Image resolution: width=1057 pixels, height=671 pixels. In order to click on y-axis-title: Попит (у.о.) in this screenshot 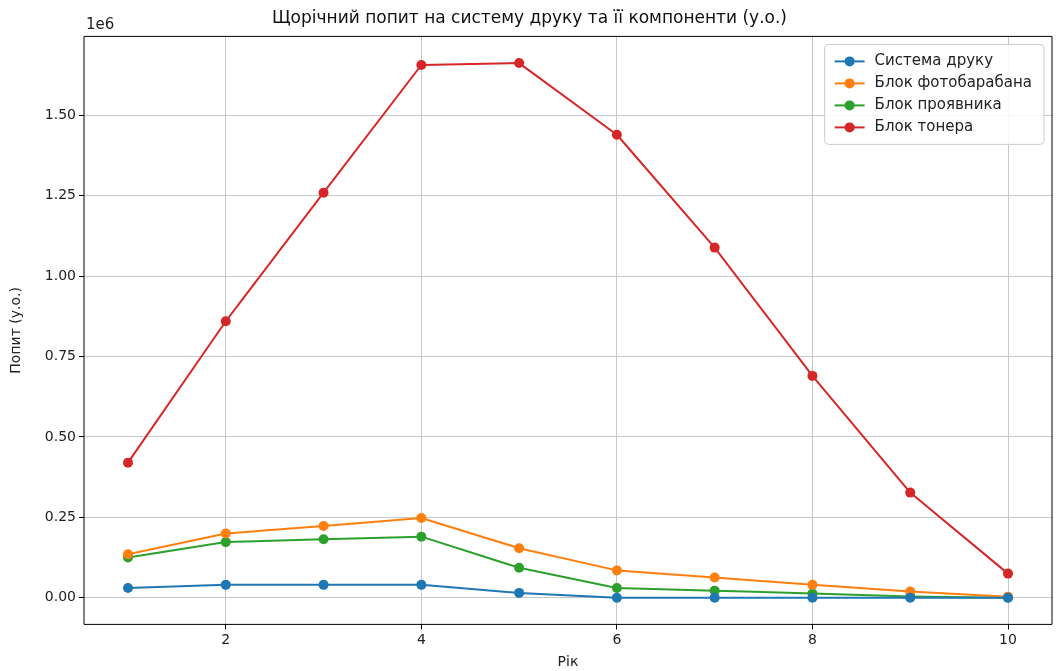, I will do `click(15, 330)`.